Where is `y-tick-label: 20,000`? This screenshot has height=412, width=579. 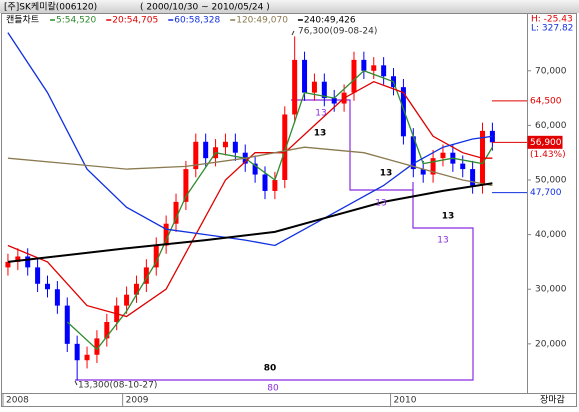 y-tick-label: 20,000 is located at coordinates (551, 344).